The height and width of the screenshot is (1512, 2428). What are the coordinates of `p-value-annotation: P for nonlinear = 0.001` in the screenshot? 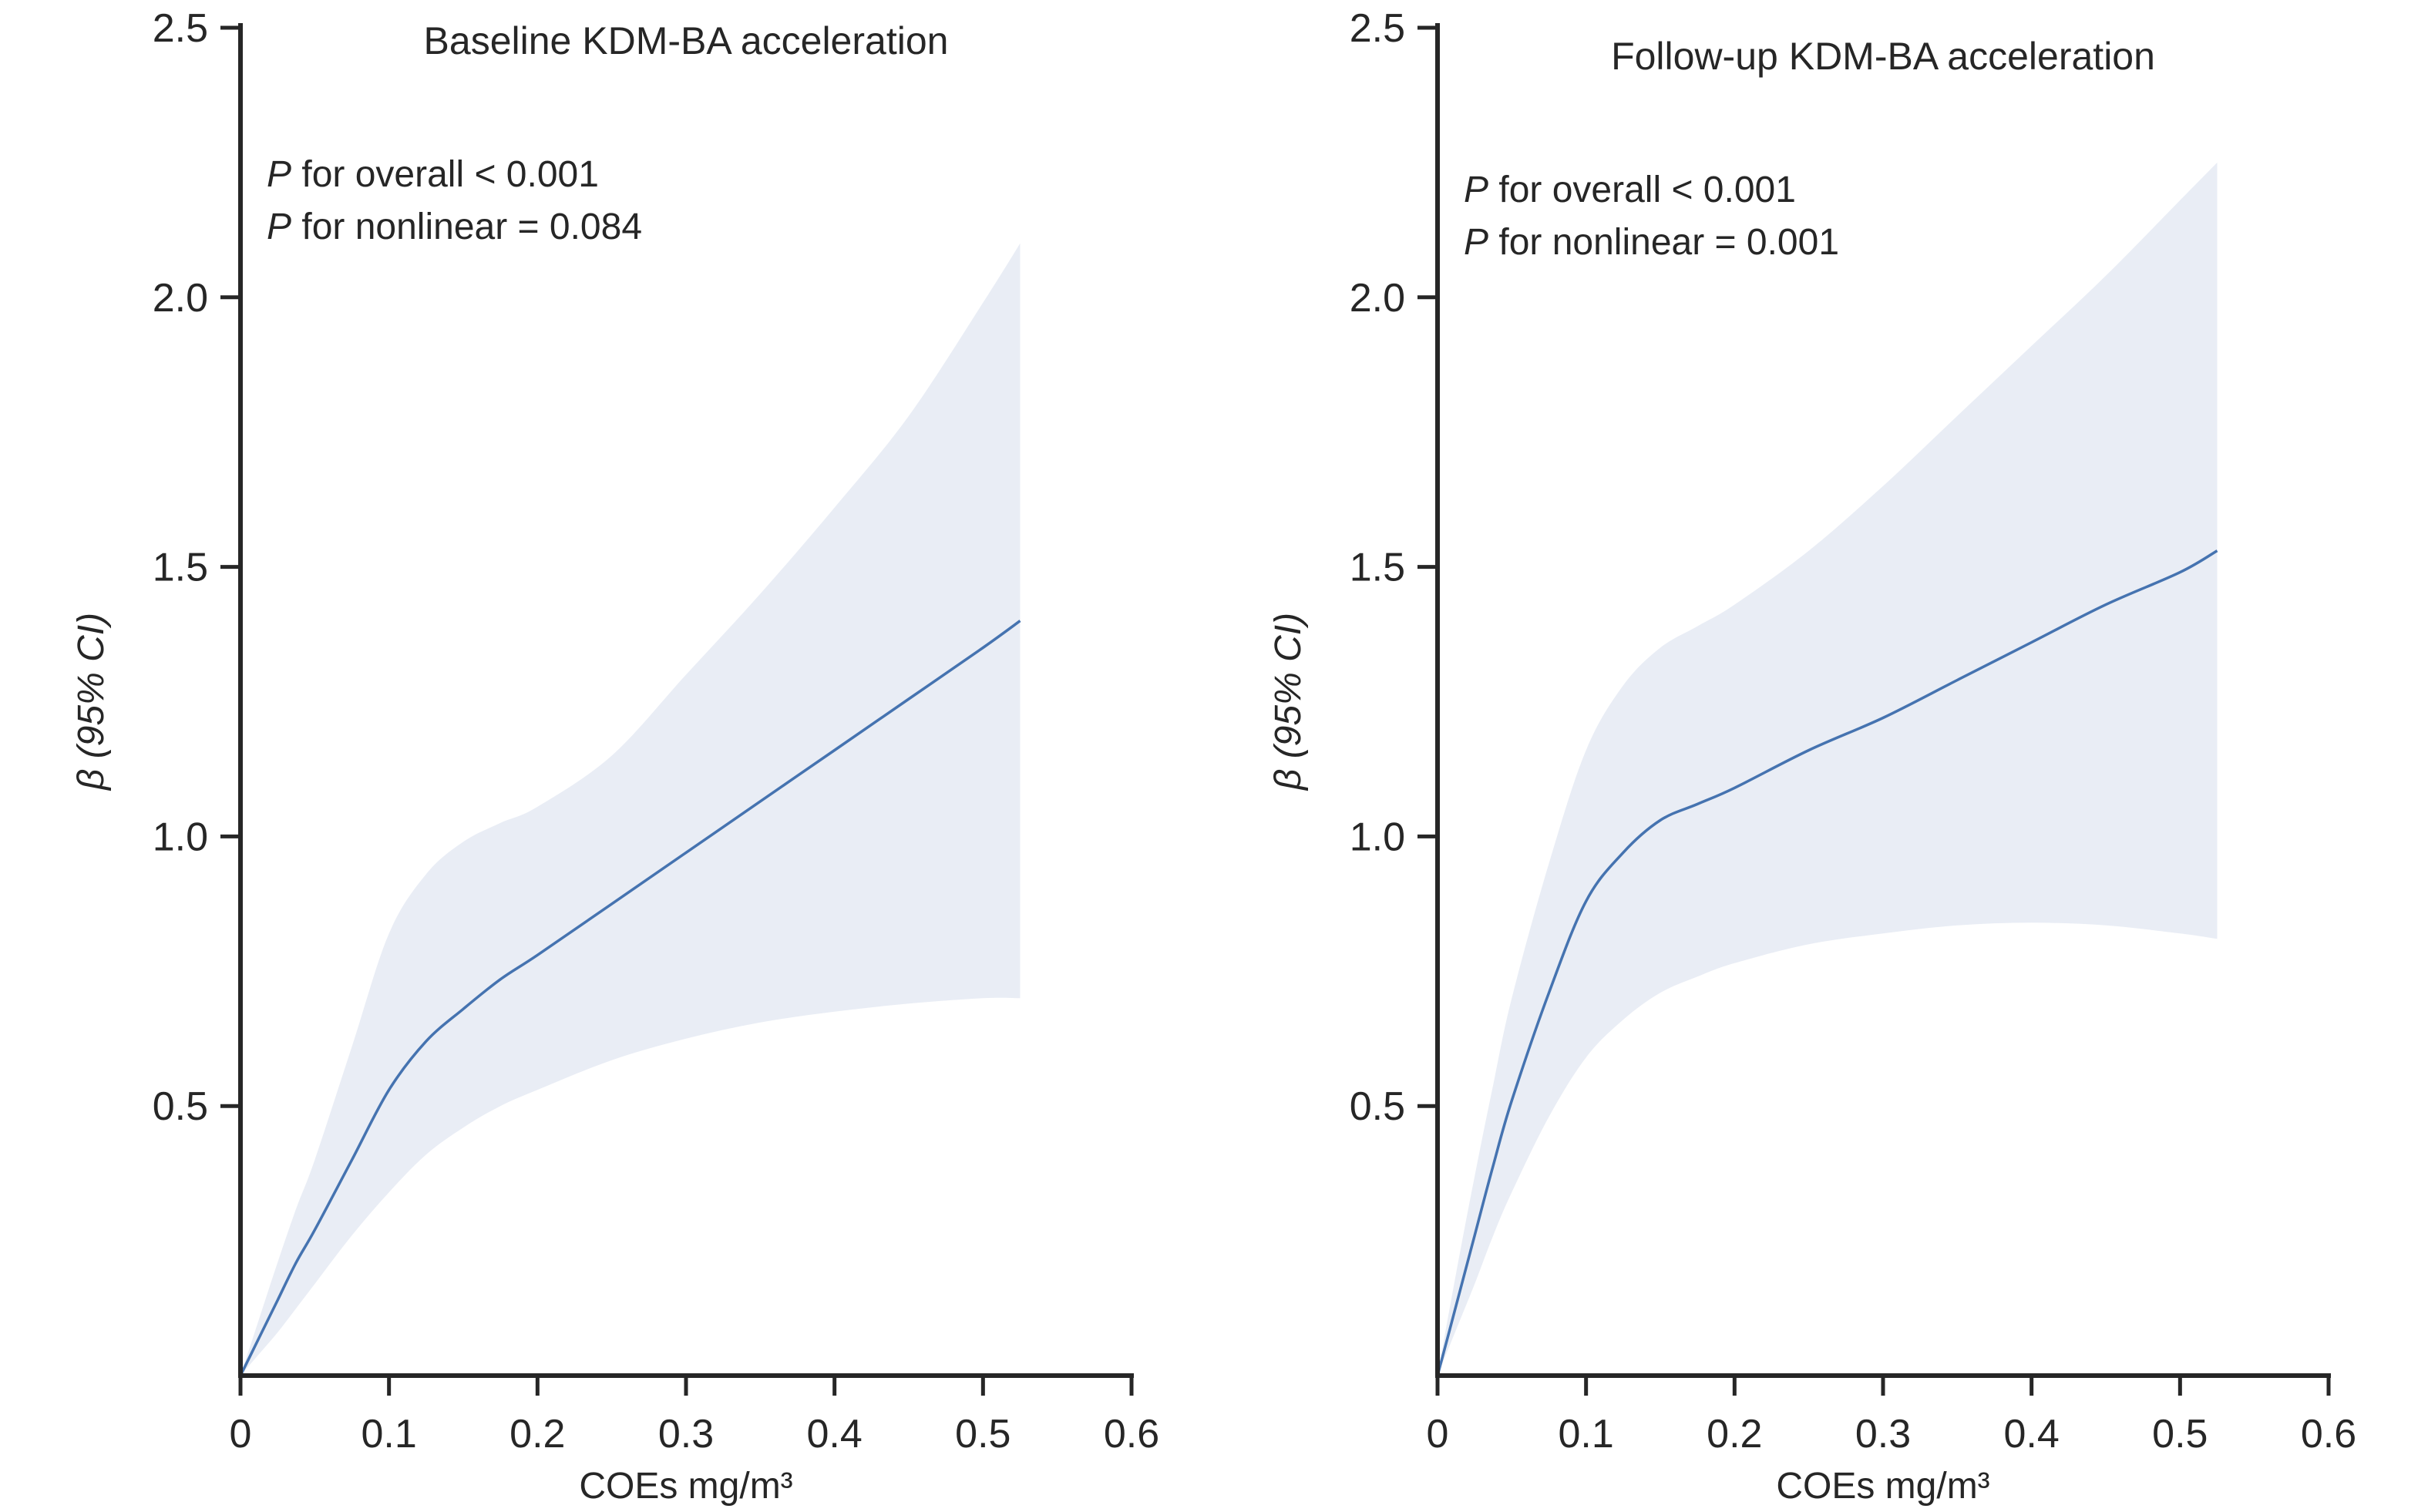 It's located at (1651, 242).